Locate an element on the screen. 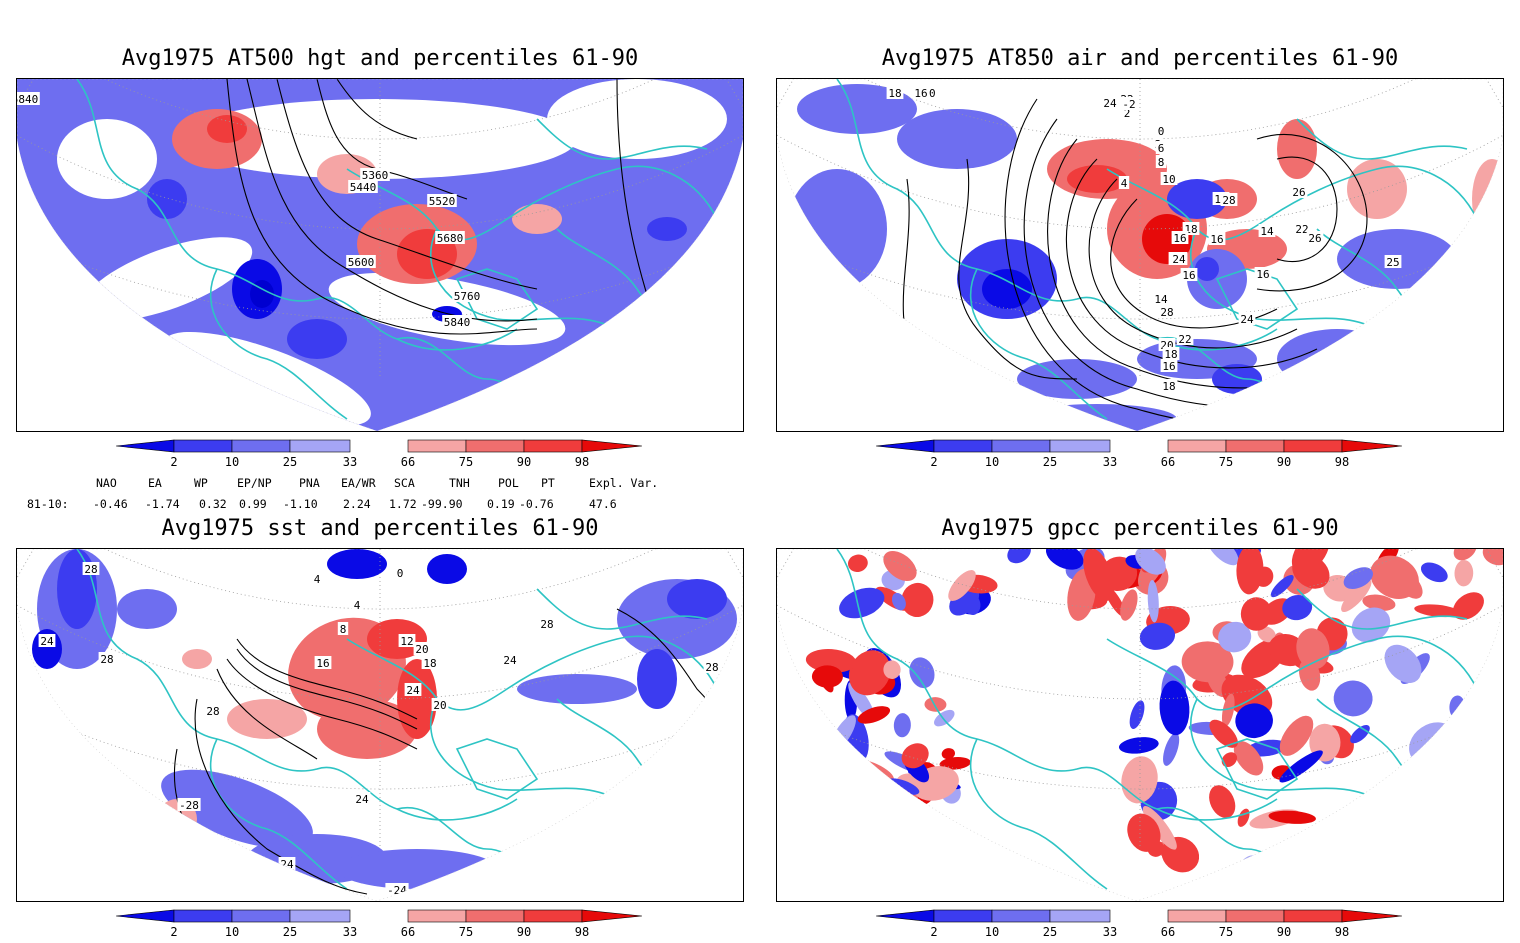 This screenshot has height=943, width=1520. contour-label: 5600 is located at coordinates (361, 262).